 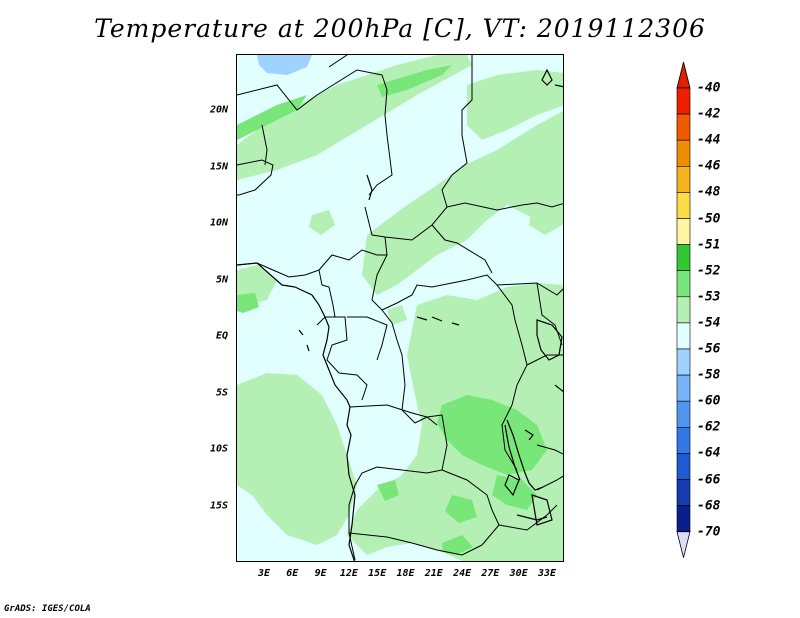 I want to click on lat-label: 10S, so click(x=218, y=449).